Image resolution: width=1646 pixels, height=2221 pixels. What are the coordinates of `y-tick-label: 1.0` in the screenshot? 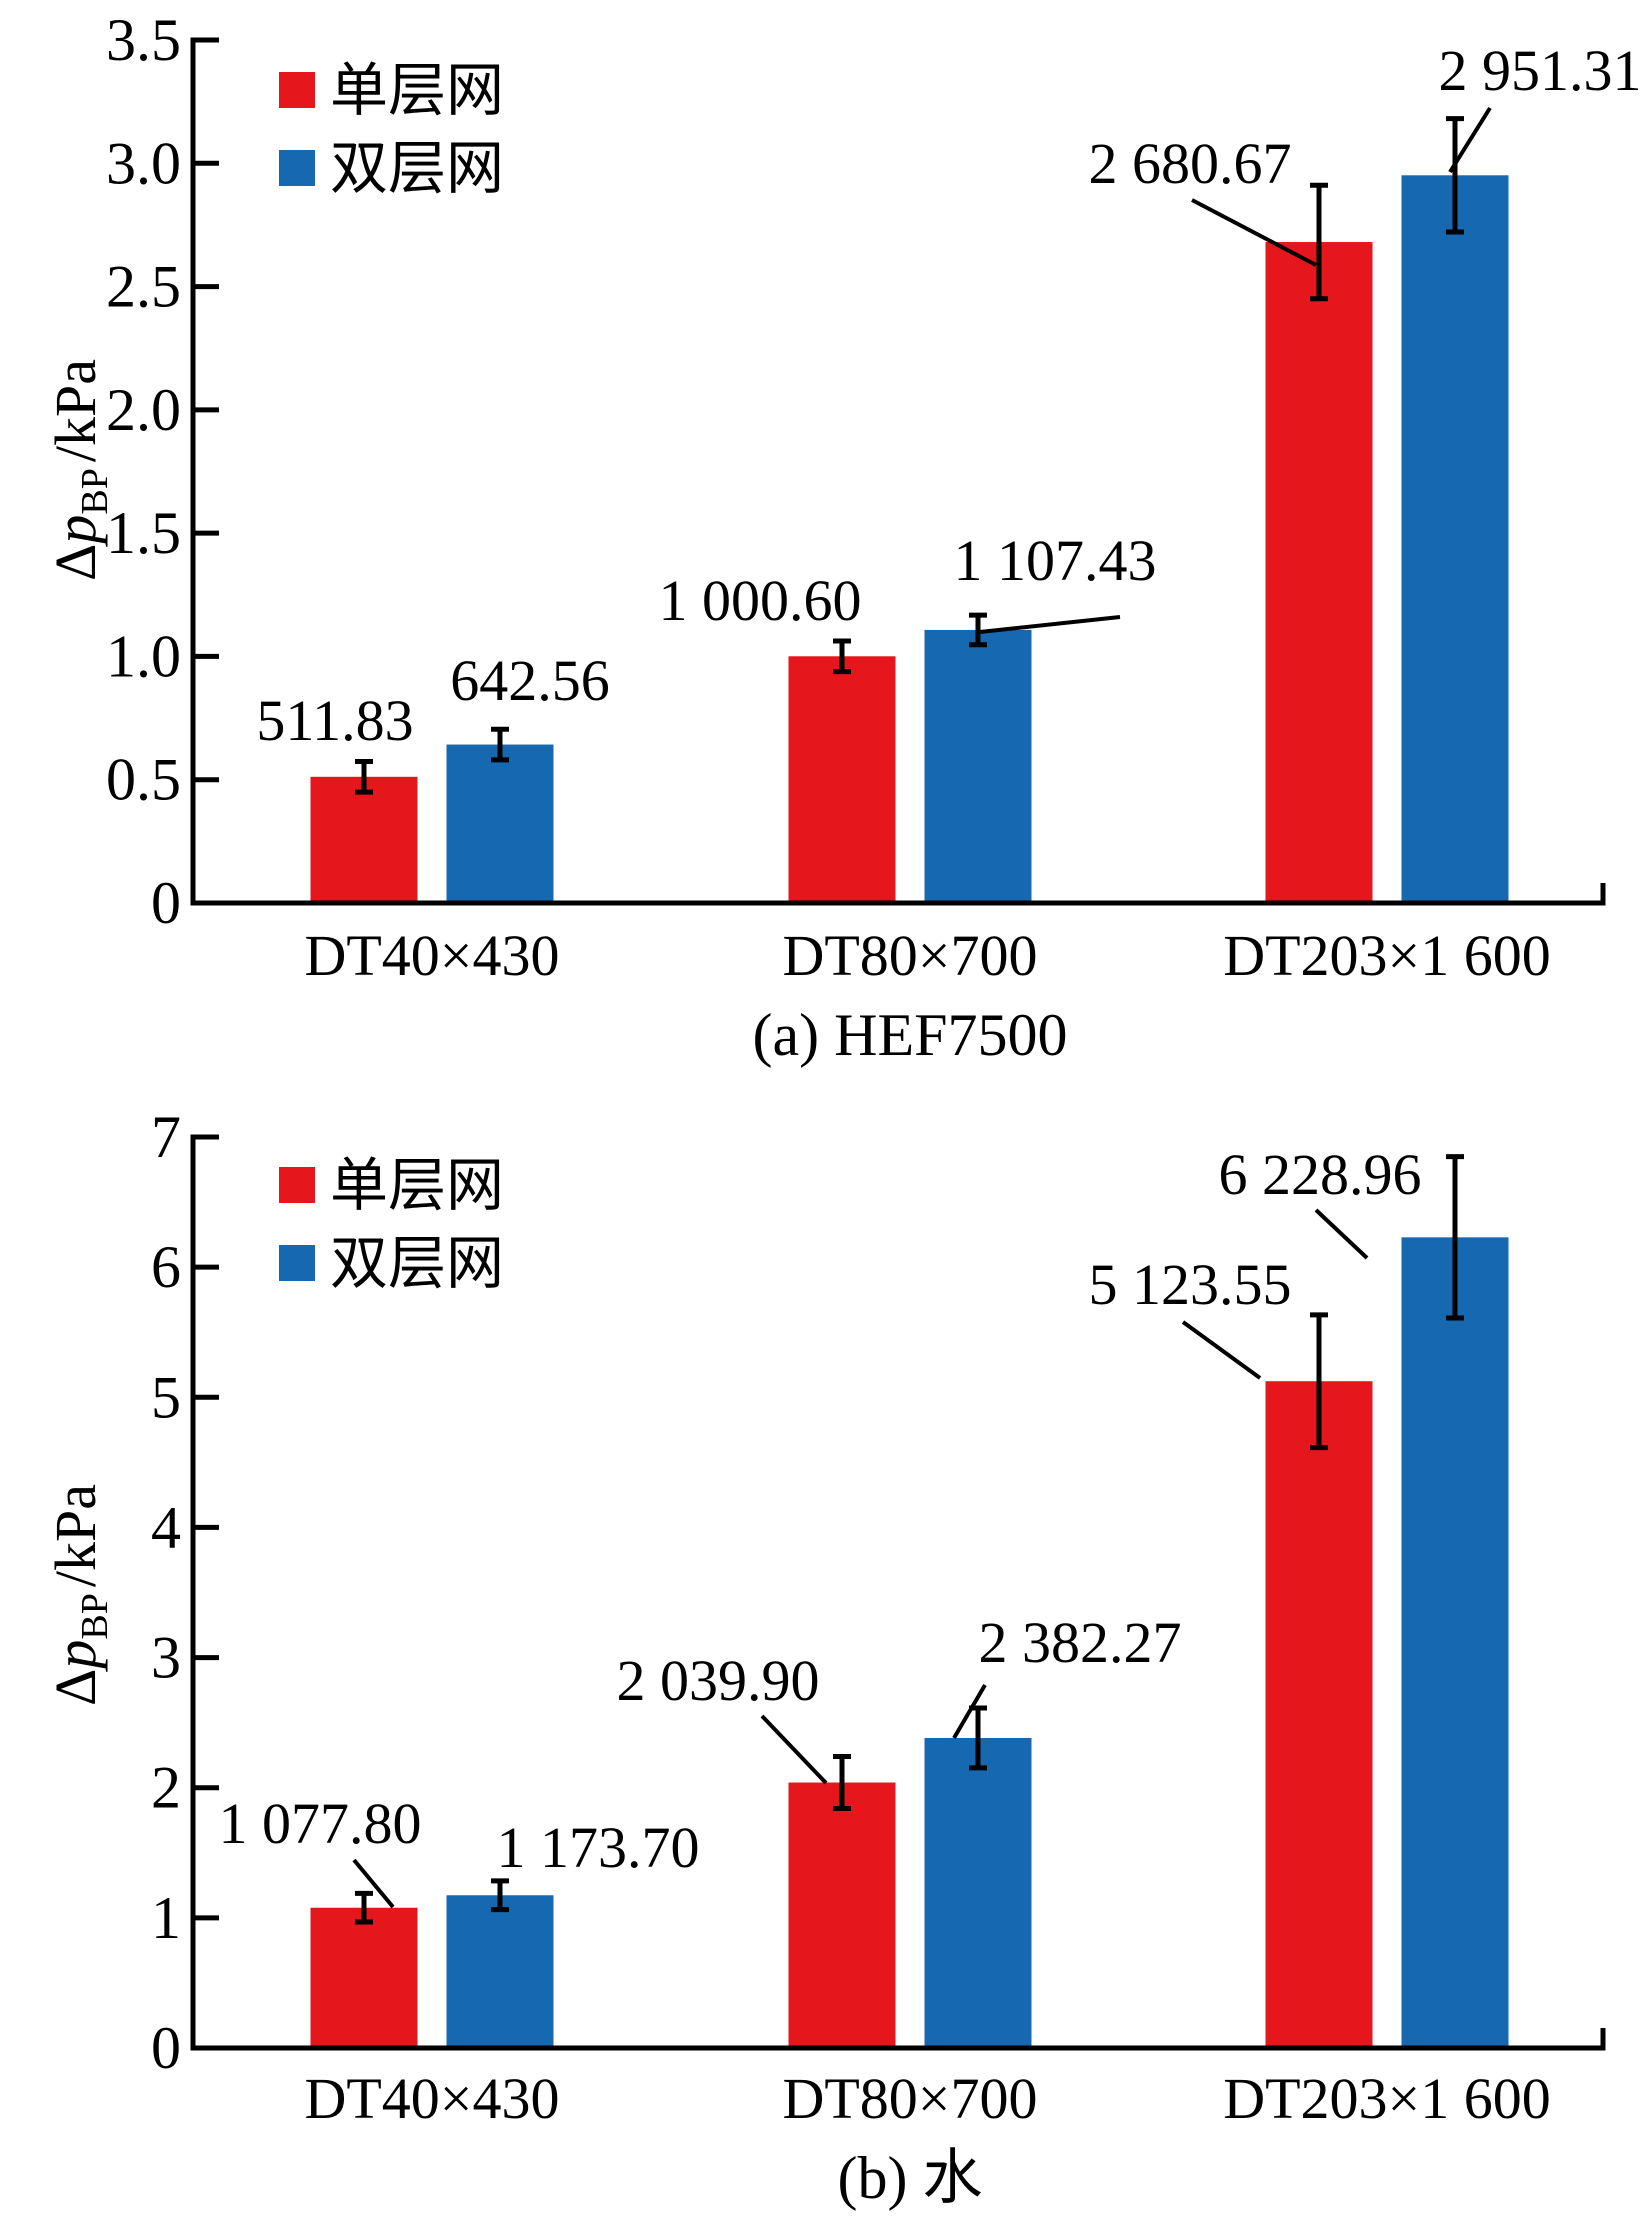 It's located at (143, 656).